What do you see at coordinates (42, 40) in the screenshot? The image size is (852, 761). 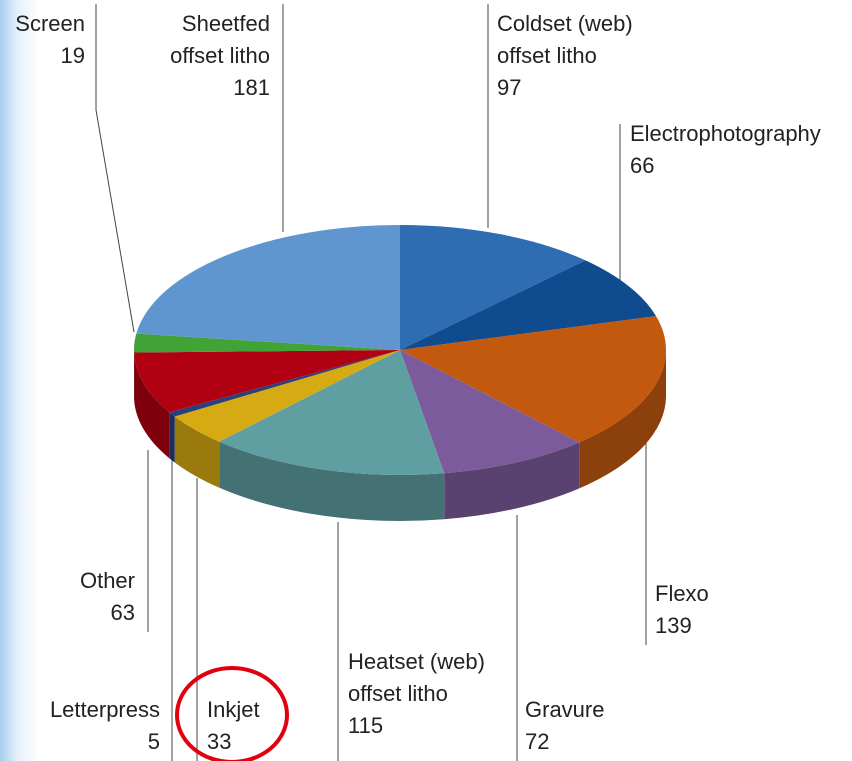 I see `slice-label: Screen 19` at bounding box center [42, 40].